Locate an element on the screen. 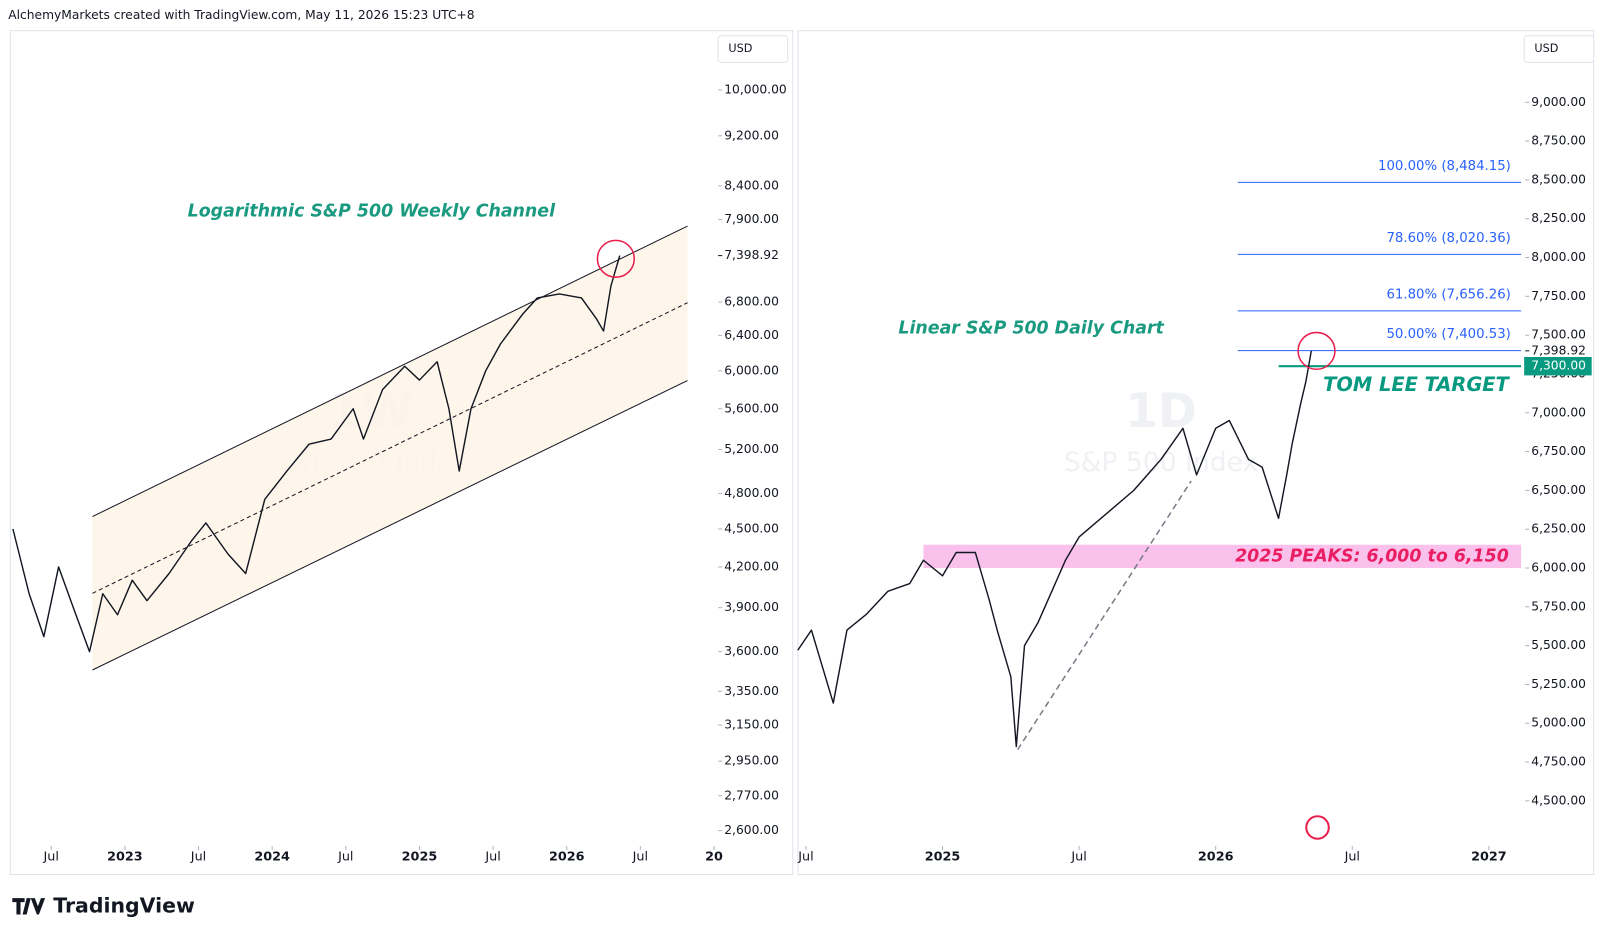 Image resolution: width=1604 pixels, height=943 pixels. y-tick-label: 5,200.00 is located at coordinates (751, 449).